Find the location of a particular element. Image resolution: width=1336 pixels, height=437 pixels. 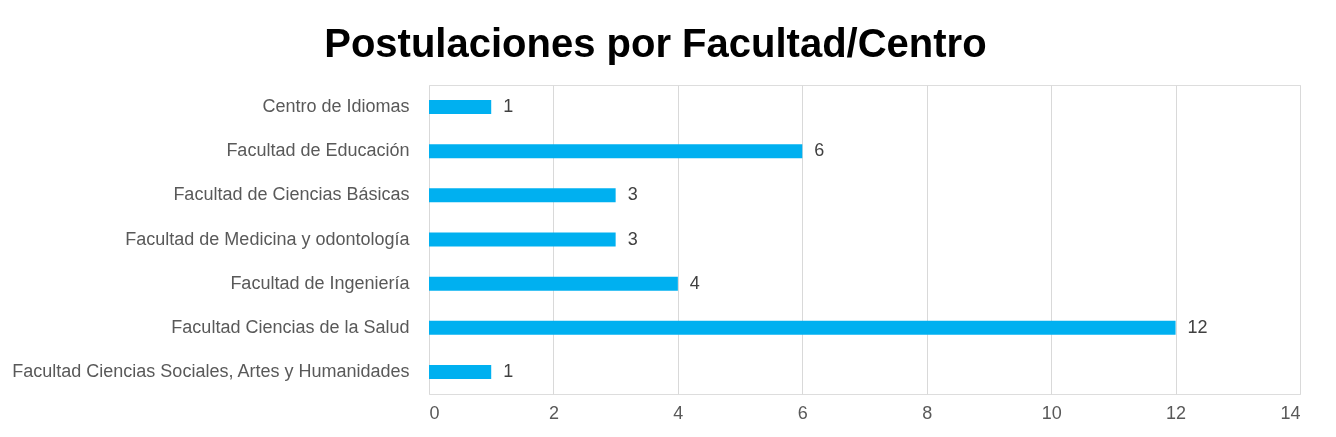

x-tick-label: 12 is located at coordinates (1176, 412).